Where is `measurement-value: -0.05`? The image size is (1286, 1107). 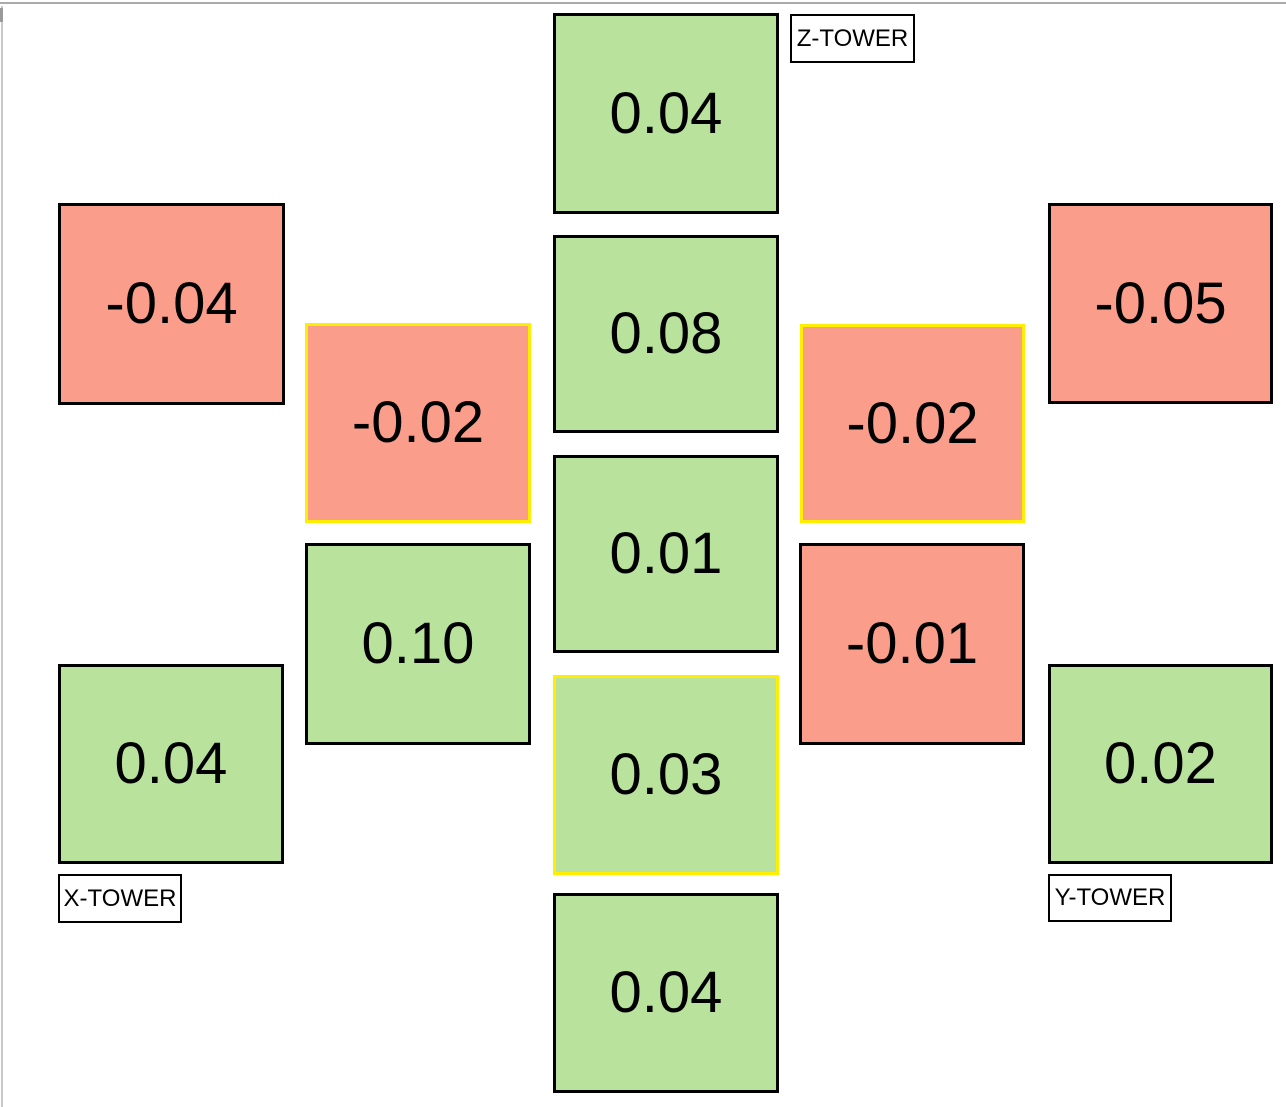 measurement-value: -0.05 is located at coordinates (1160, 303).